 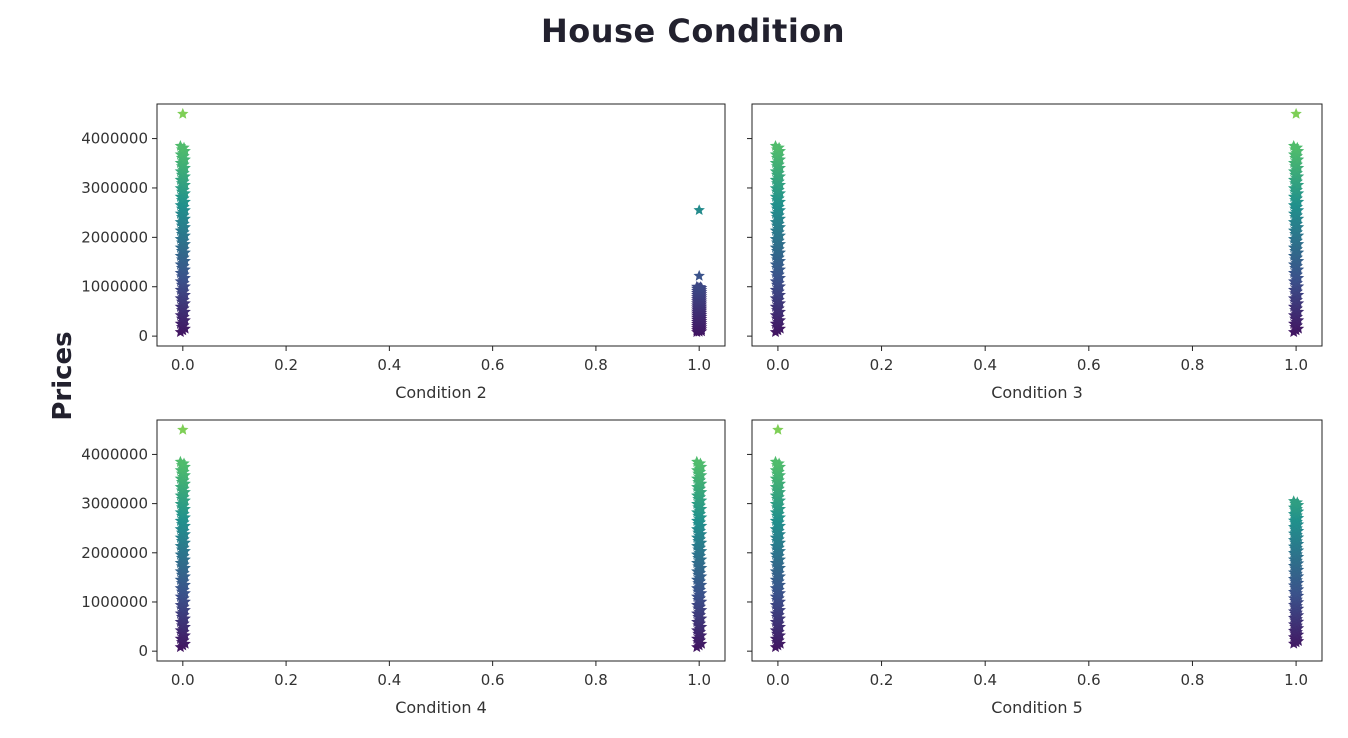 What do you see at coordinates (441, 392) in the screenshot?
I see `x-axis-label: Condition 2` at bounding box center [441, 392].